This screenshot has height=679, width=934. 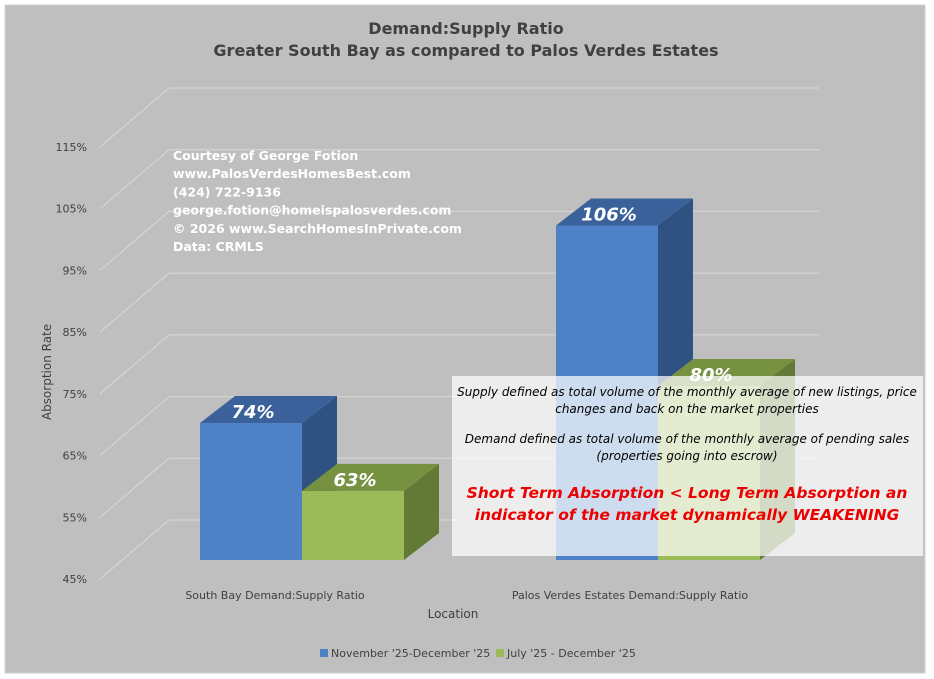 What do you see at coordinates (71, 363) in the screenshot?
I see `y-tick-labels: 45% 55% 65% 75% 85% 95% 105% 115%` at bounding box center [71, 363].